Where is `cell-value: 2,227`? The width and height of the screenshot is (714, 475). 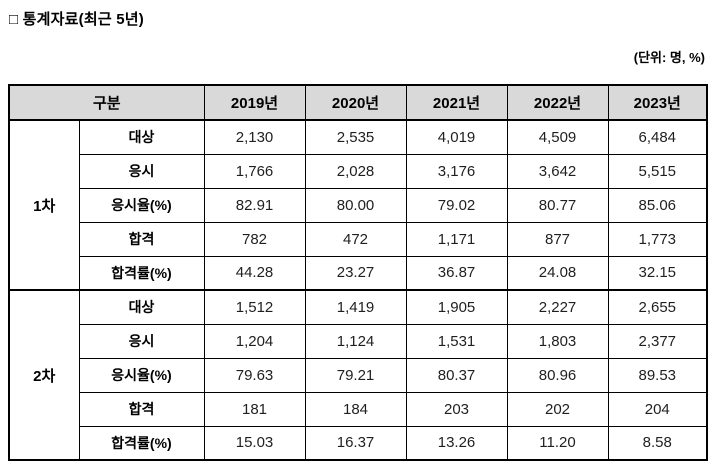 cell-value: 2,227 is located at coordinates (557, 307).